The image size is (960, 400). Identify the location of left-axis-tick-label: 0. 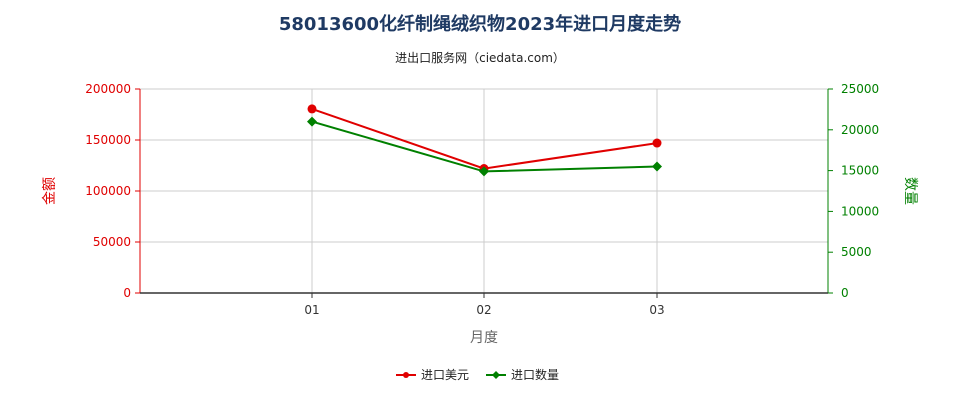
(127, 293).